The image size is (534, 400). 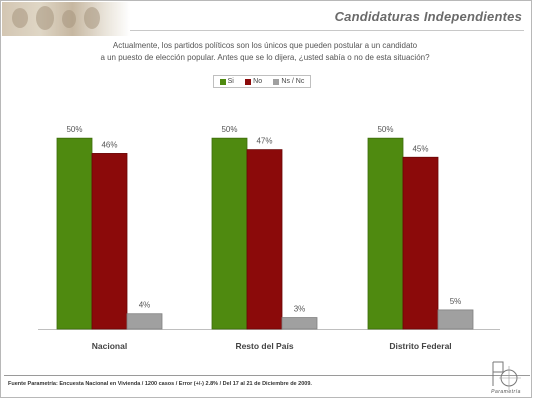 What do you see at coordinates (267, 375) in the screenshot?
I see `footer-rule` at bounding box center [267, 375].